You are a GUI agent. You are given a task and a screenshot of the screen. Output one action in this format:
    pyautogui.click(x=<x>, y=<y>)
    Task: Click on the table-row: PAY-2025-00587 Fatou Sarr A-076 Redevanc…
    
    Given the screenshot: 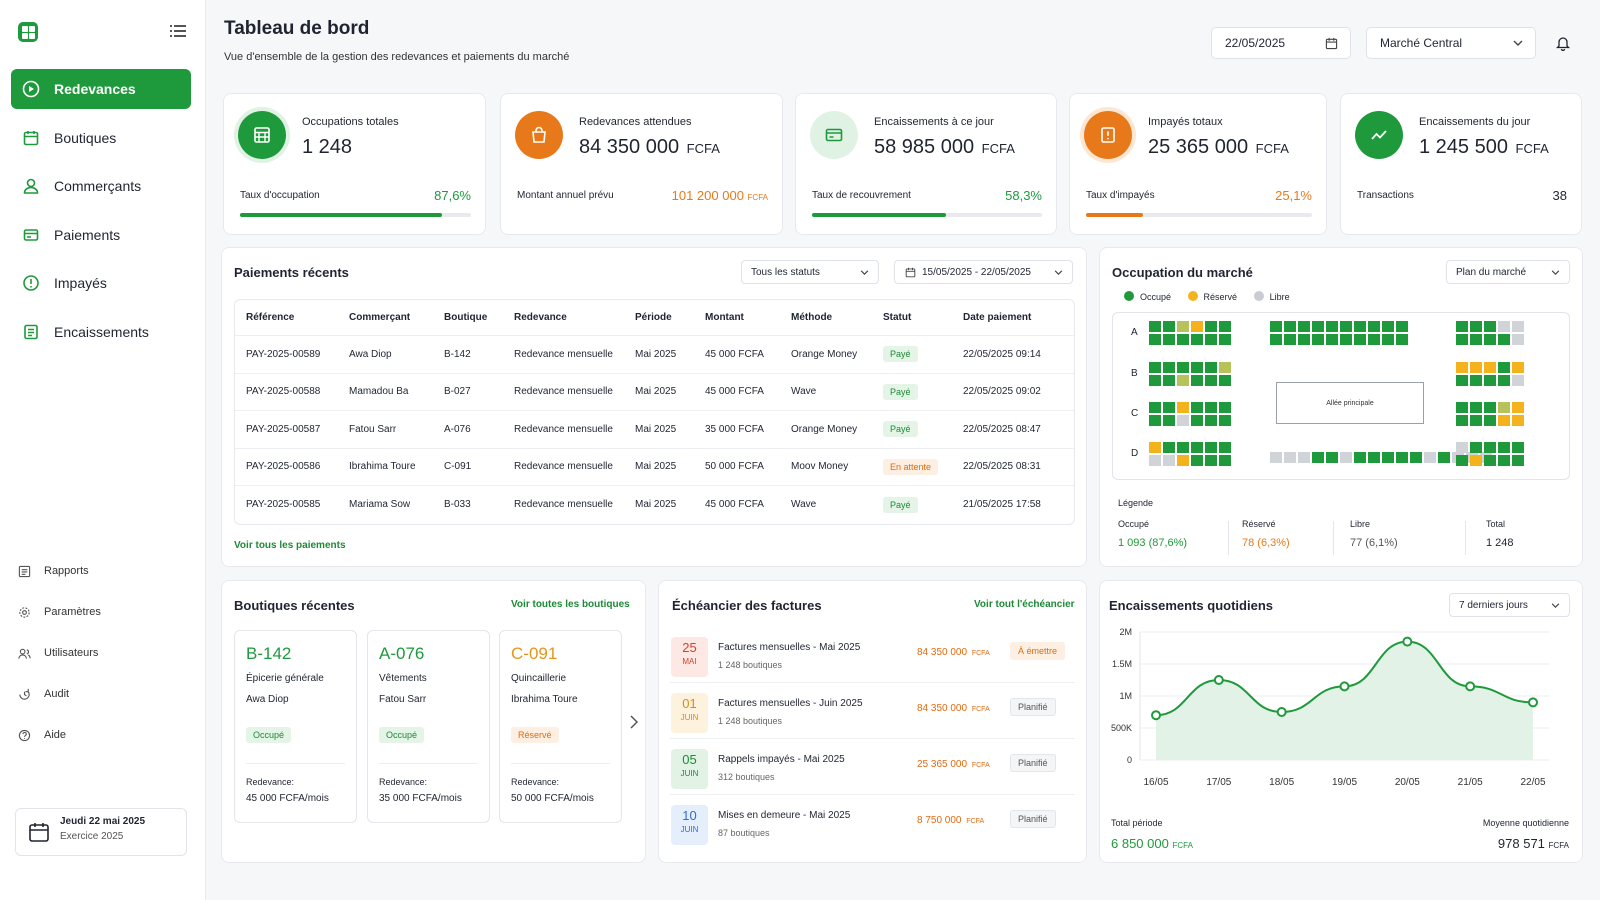 What is the action you would take?
    pyautogui.click(x=654, y=430)
    